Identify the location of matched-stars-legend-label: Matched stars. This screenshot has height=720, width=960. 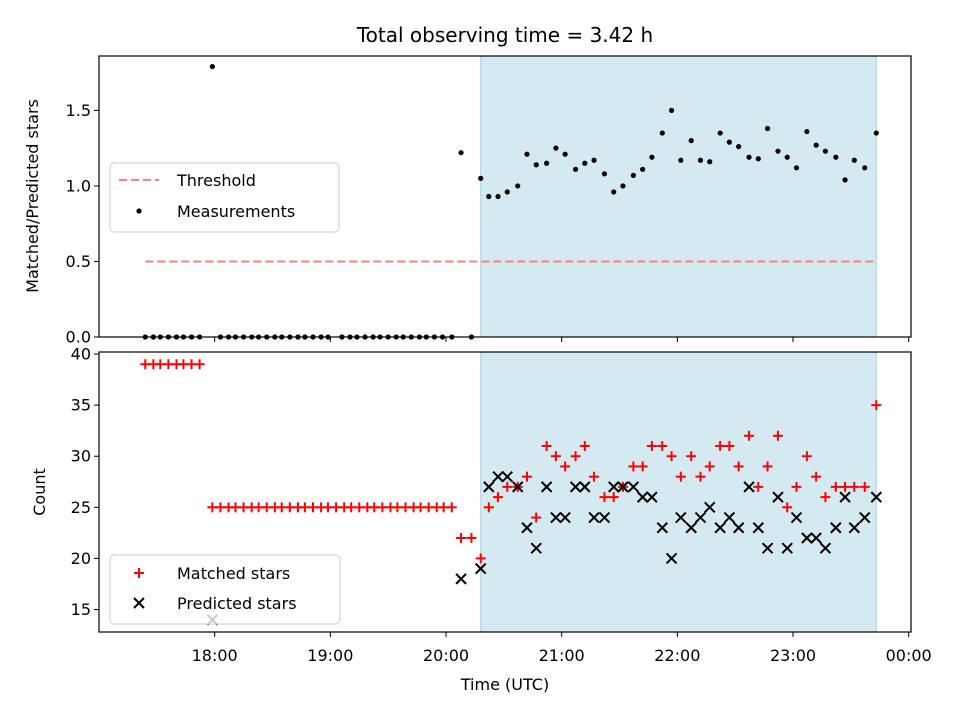
(233, 573).